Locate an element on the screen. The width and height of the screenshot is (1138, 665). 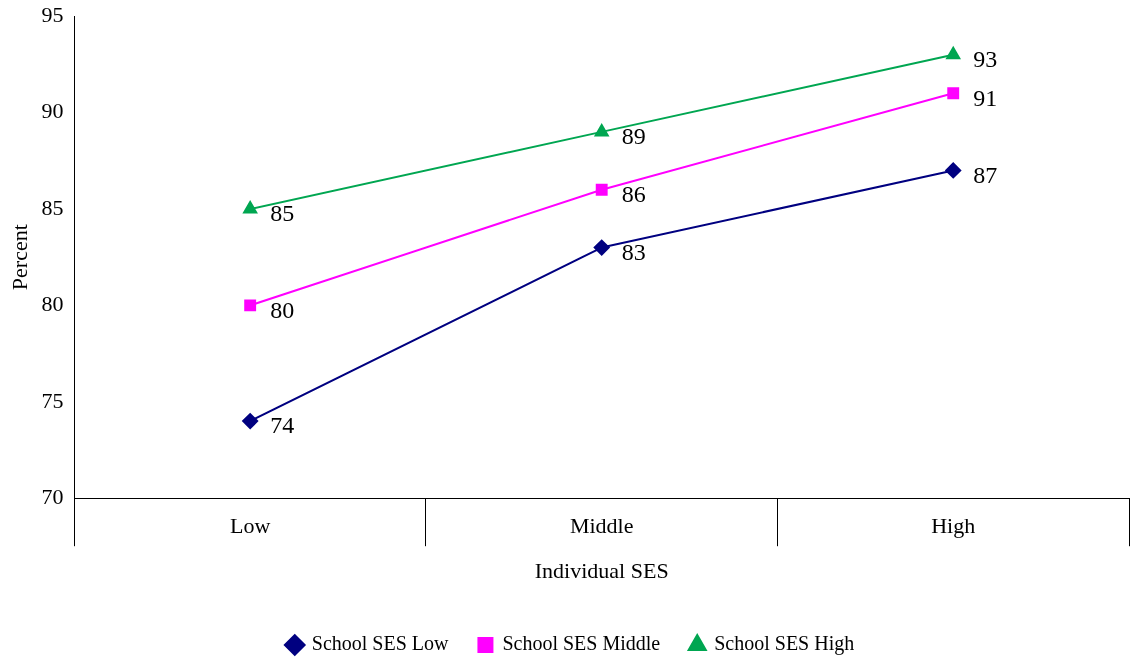
data-label: 86 is located at coordinates (633, 194).